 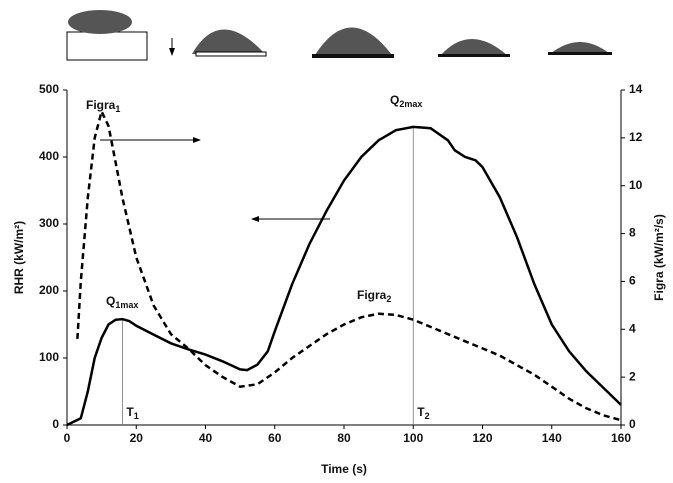 I want to click on y-tick-label: 400, so click(x=49, y=156).